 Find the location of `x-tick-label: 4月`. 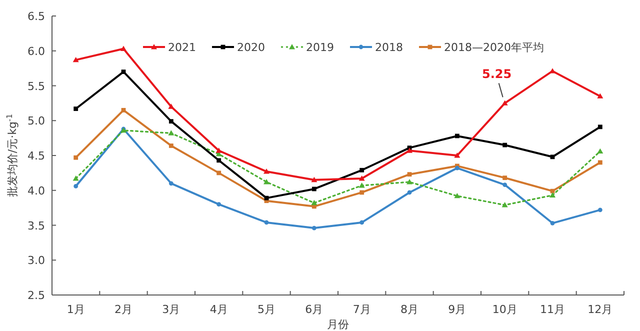

x-tick-label: 4月 is located at coordinates (219, 309).